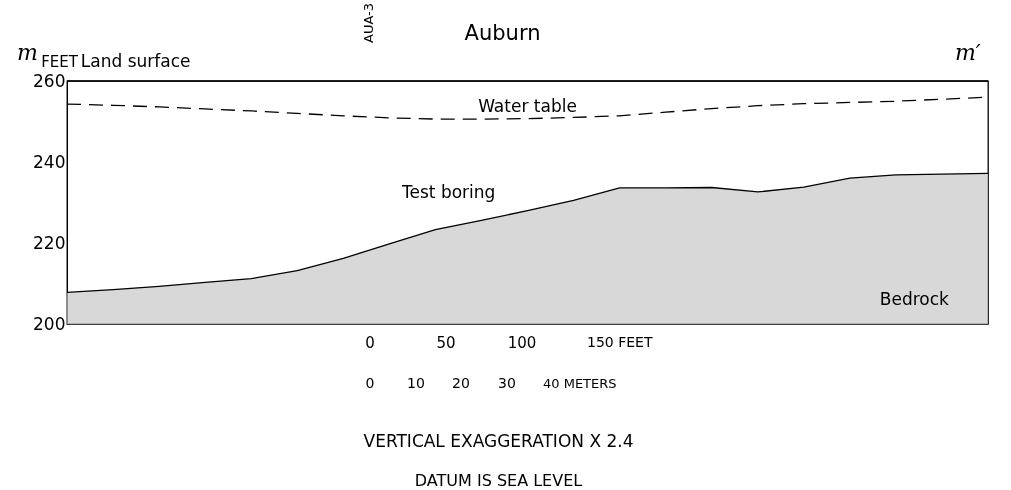  Describe the element at coordinates (498, 480) in the screenshot. I see `text: DATUM IS SEA LEVEL` at that location.